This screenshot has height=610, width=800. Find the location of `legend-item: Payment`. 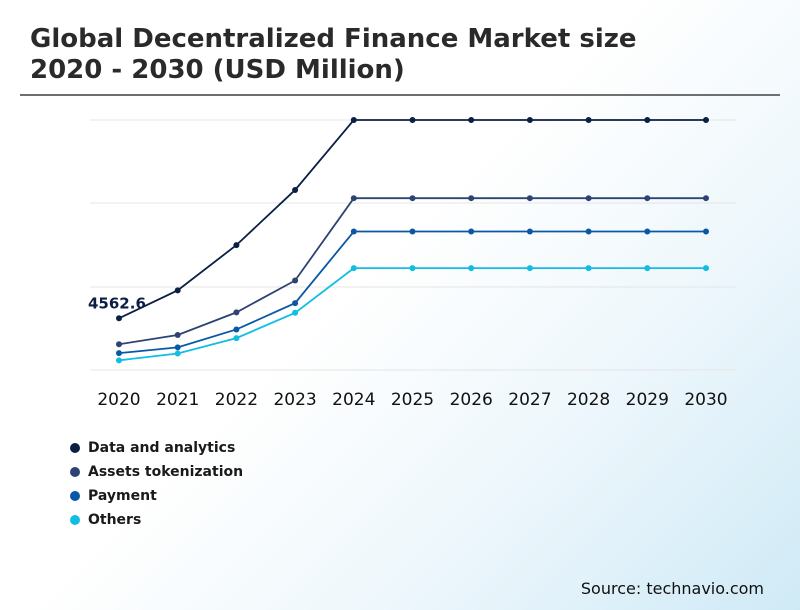

legend-item: Payment is located at coordinates (156, 496).